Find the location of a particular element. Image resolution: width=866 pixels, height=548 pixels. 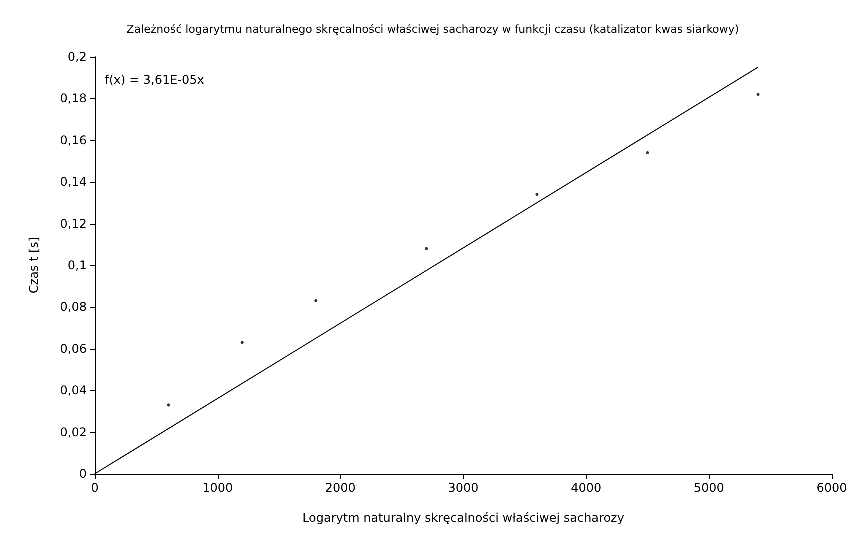

x-tick-label: 0 is located at coordinates (95, 488).